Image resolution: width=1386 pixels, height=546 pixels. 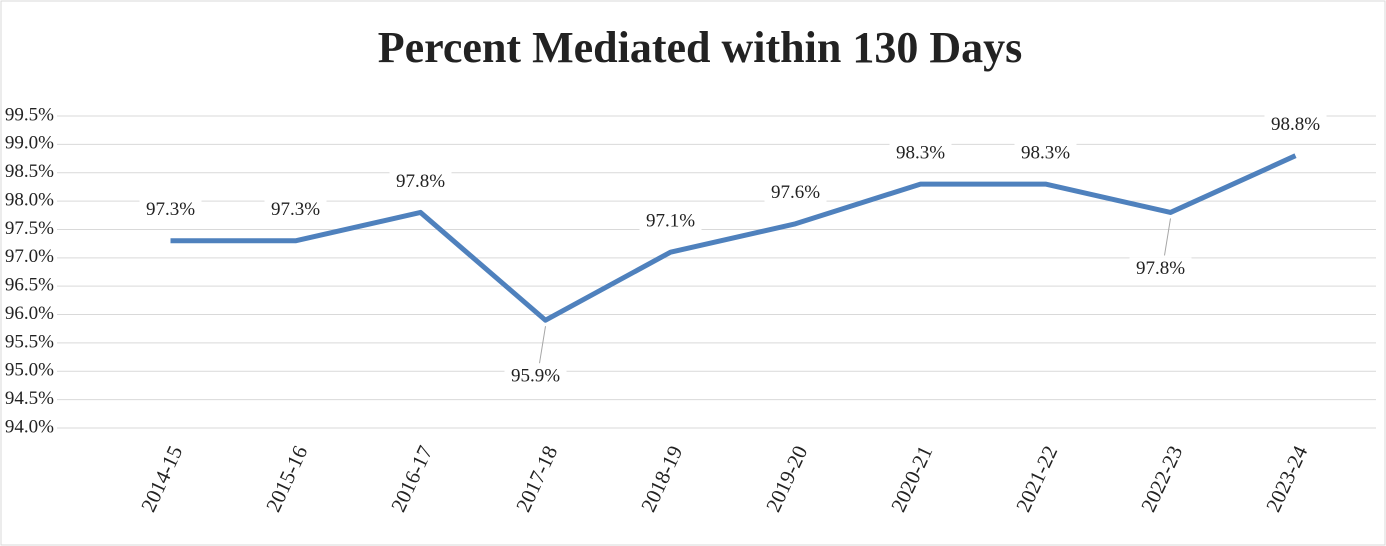 What do you see at coordinates (29, 256) in the screenshot?
I see `y-tick-label: 97.0%` at bounding box center [29, 256].